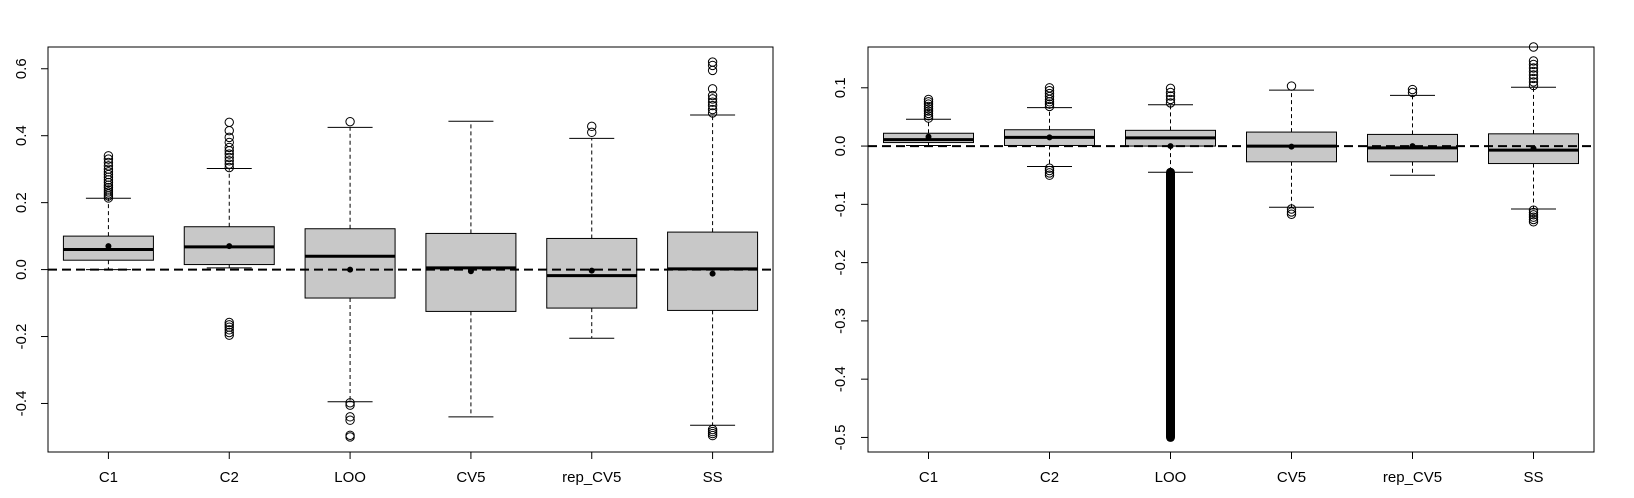 This screenshot has width=1634, height=498. Describe the element at coordinates (840, 146) in the screenshot. I see `y-tick-label: 0.0` at that location.